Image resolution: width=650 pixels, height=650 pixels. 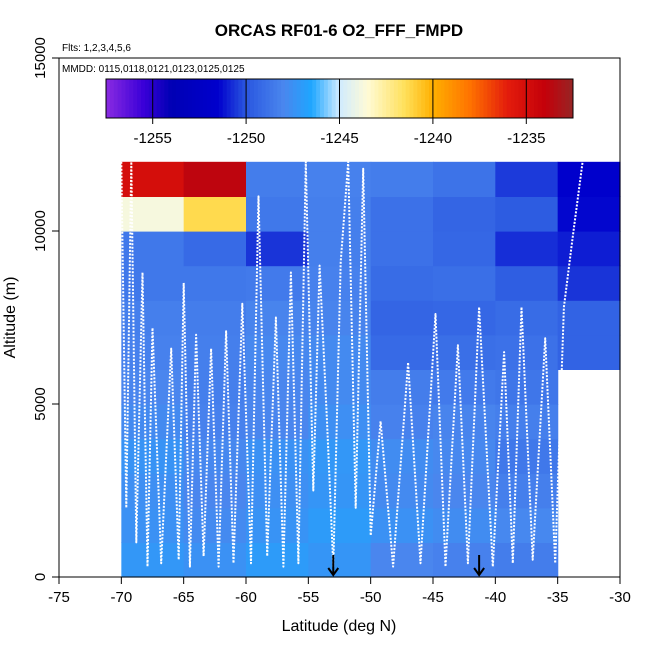 I want to click on y-tick-label: 0, so click(x=40, y=577).